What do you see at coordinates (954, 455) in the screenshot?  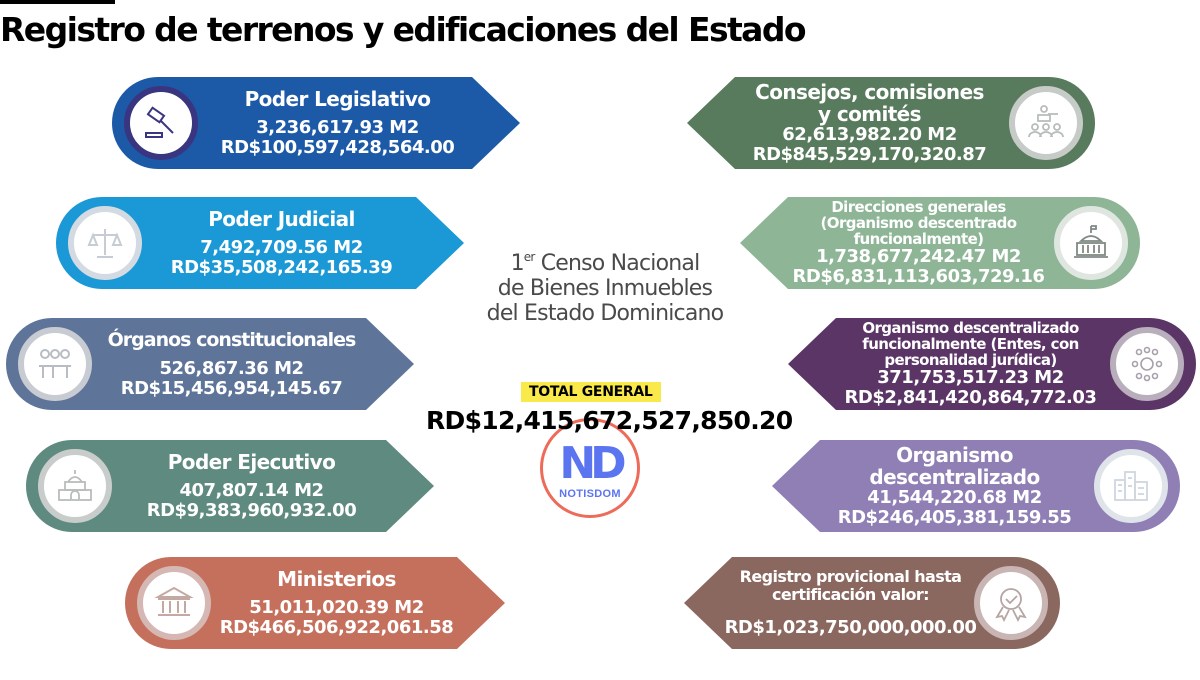 I see `card-title-line1: Organismo` at bounding box center [954, 455].